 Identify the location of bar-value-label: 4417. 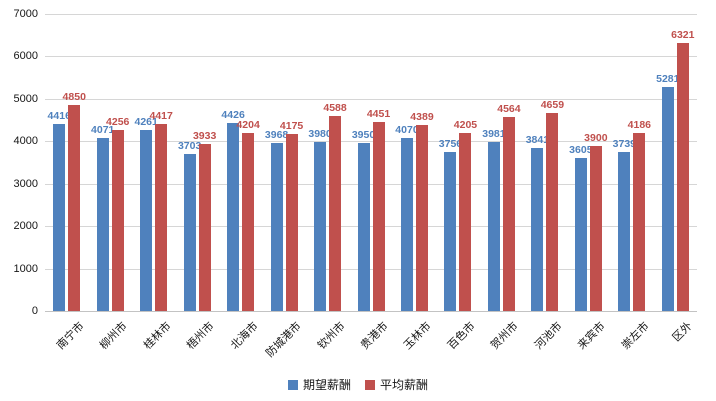
(161, 115).